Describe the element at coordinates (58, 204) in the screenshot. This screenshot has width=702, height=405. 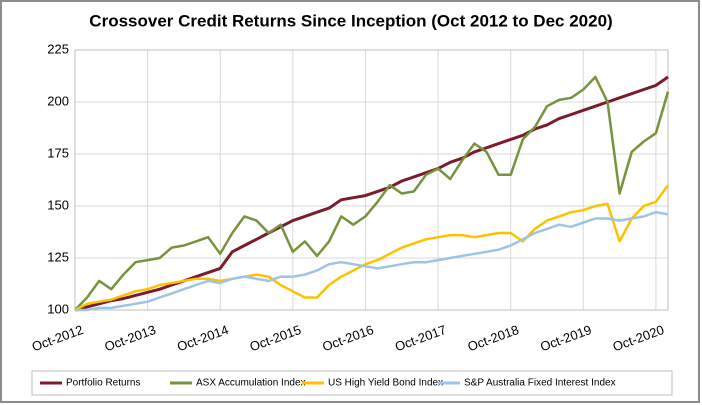
I see `y-tick-label: 150` at that location.